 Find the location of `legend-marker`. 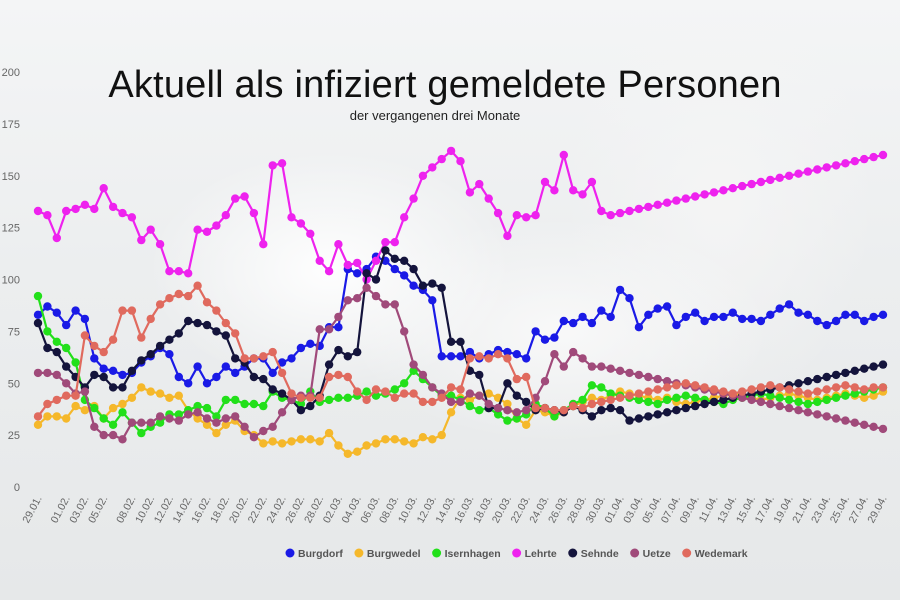

legend-marker is located at coordinates (517, 553).